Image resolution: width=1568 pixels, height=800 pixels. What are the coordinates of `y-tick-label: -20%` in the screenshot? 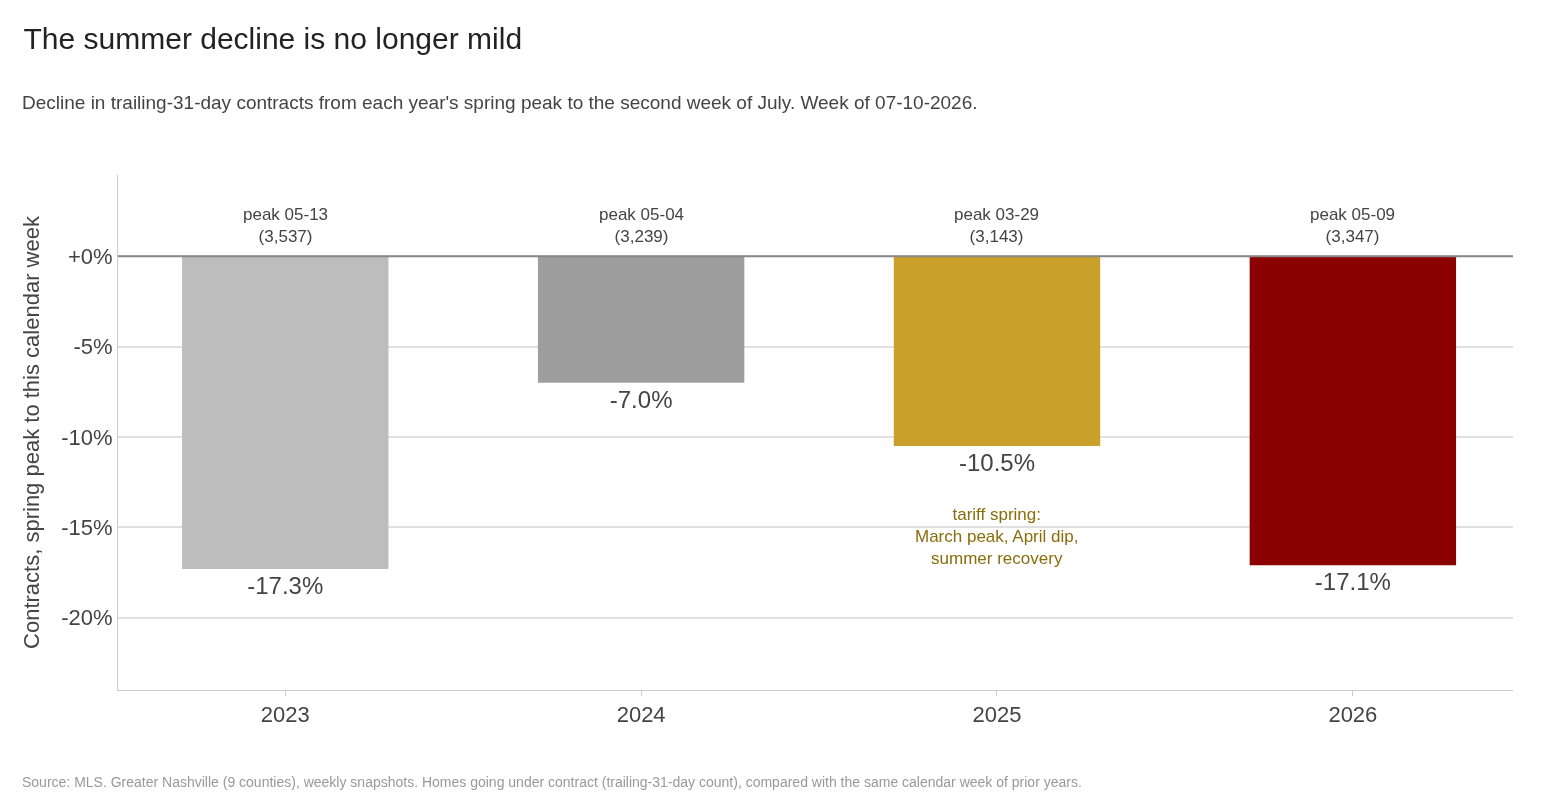 It's located at (87, 618).